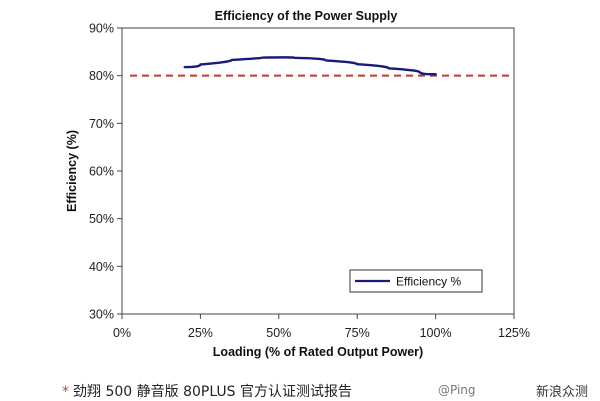 The width and height of the screenshot is (600, 401). I want to click on x-tick-label: 100%, so click(436, 333).